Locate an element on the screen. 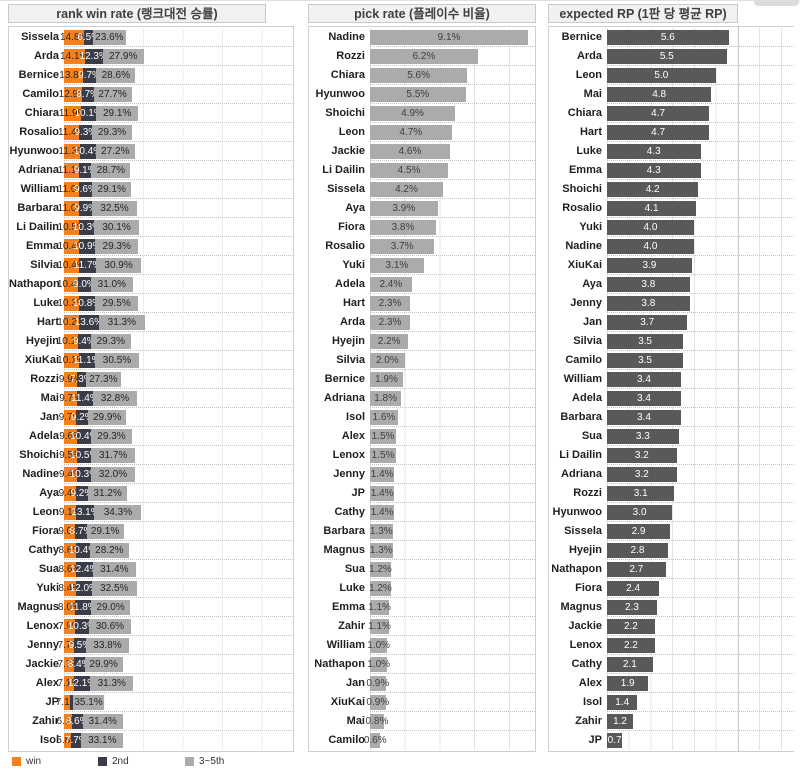 The width and height of the screenshot is (800, 779). bar-track: 1.5% is located at coordinates (452, 455).